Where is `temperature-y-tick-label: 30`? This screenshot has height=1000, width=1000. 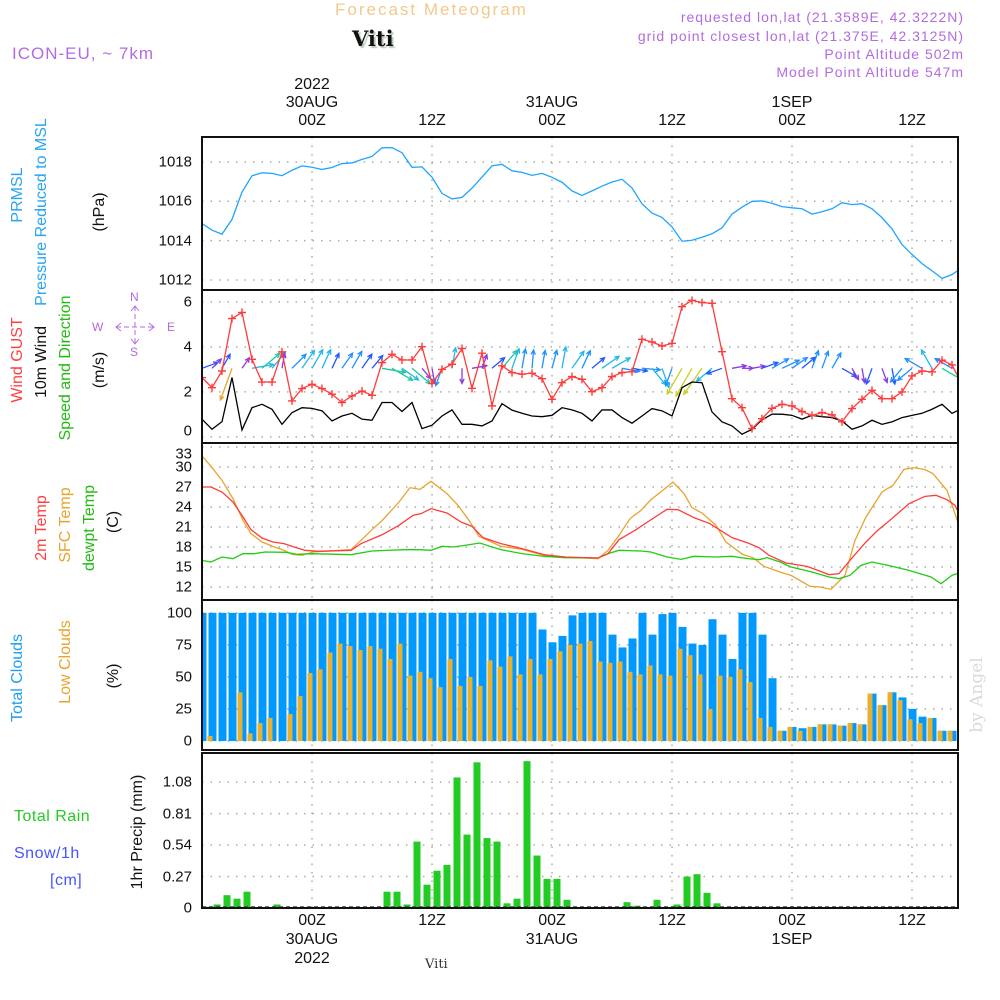
temperature-y-tick-label: 30 is located at coordinates (183, 467).